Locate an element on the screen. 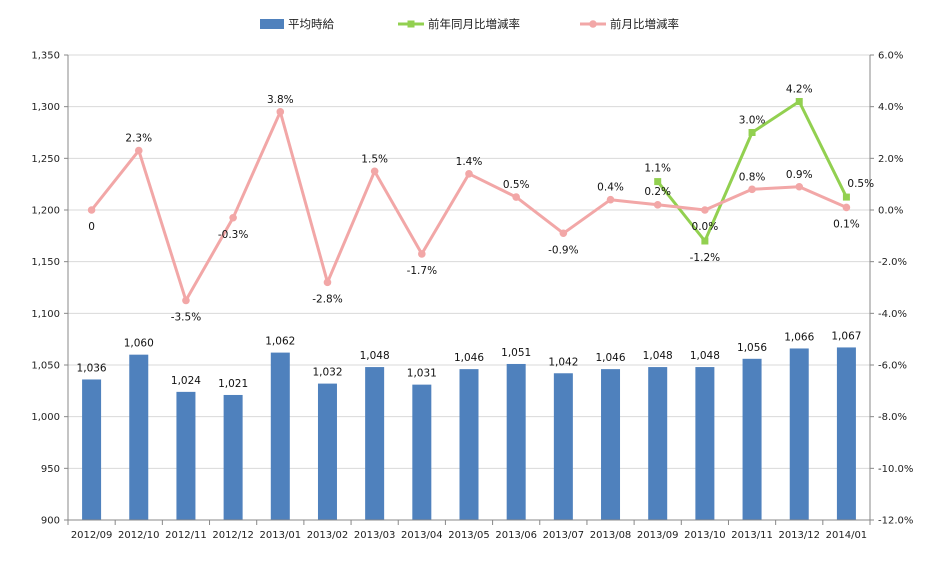 The width and height of the screenshot is (939, 578). x-tick-label: 2013/06 is located at coordinates (516, 535).